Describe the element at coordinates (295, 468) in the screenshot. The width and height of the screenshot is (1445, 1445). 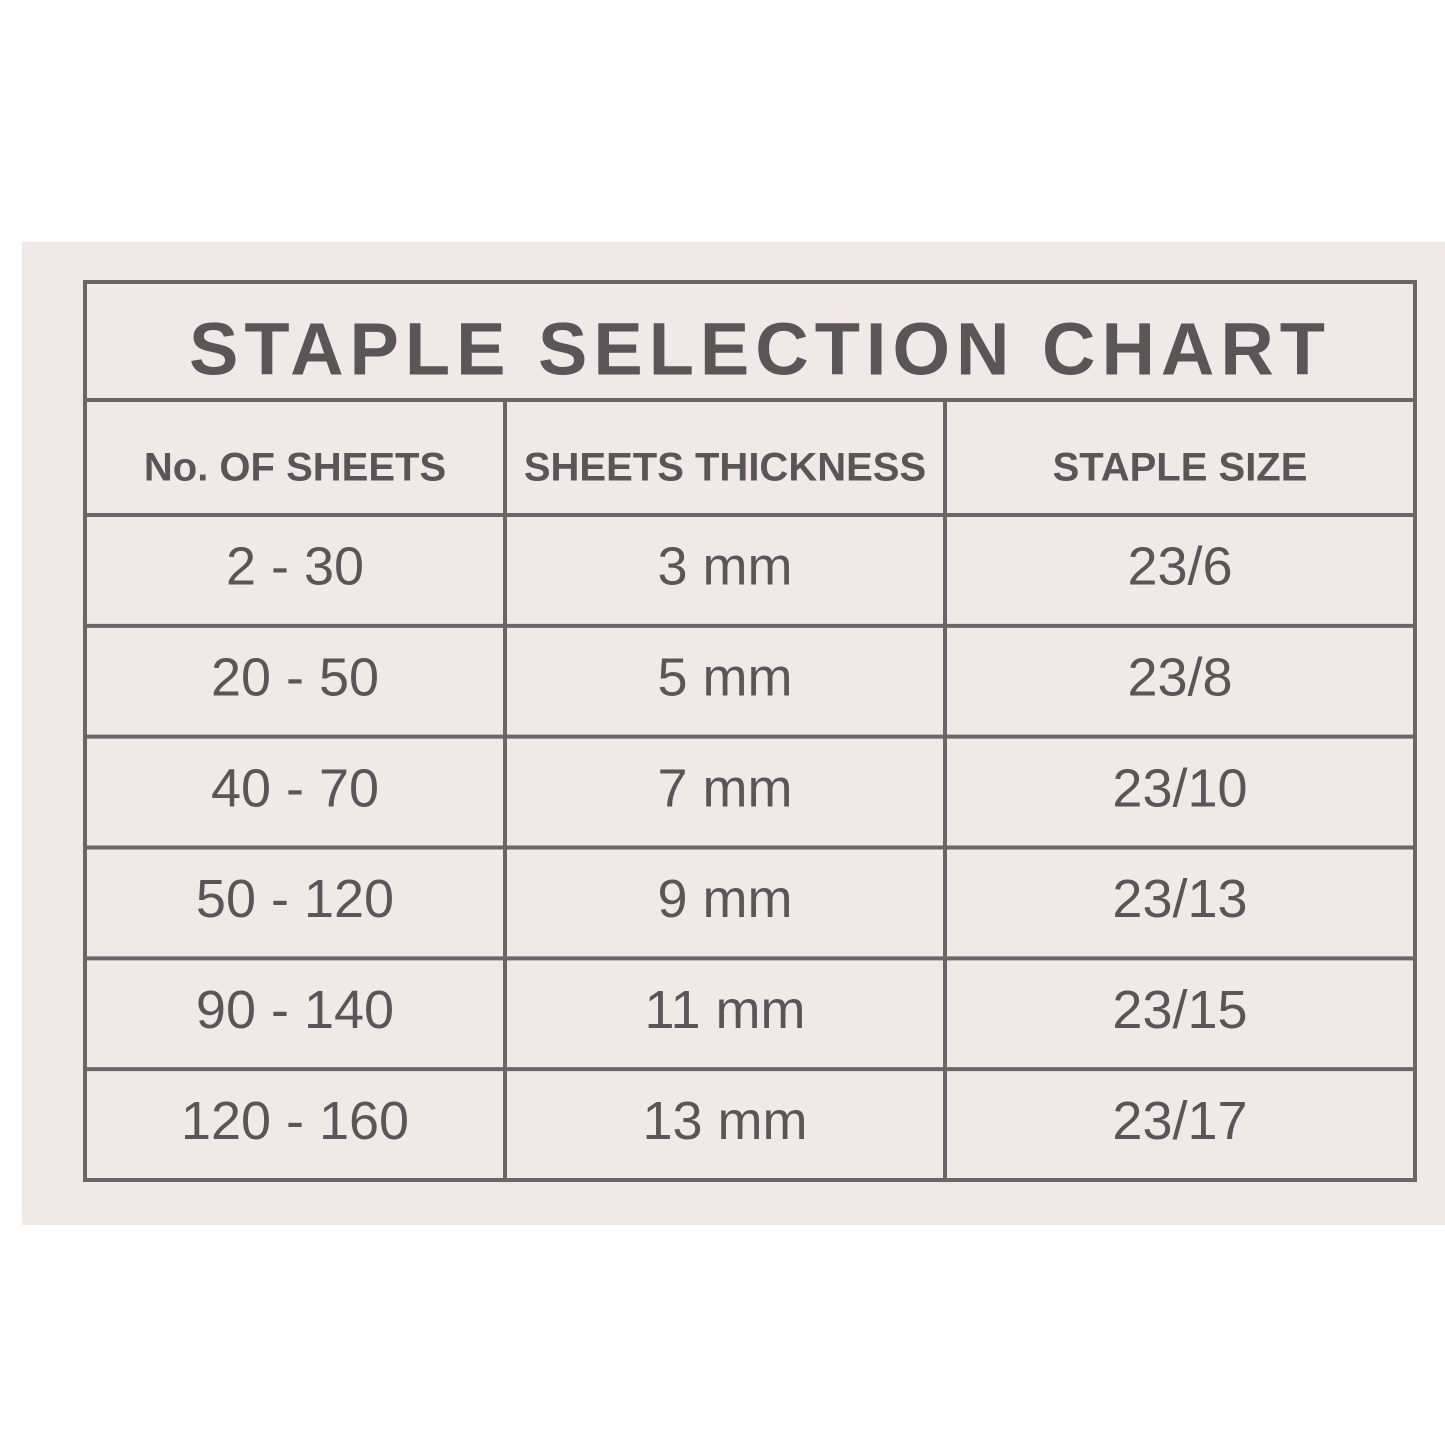
I see `column-header: No. OF SHEETS` at that location.